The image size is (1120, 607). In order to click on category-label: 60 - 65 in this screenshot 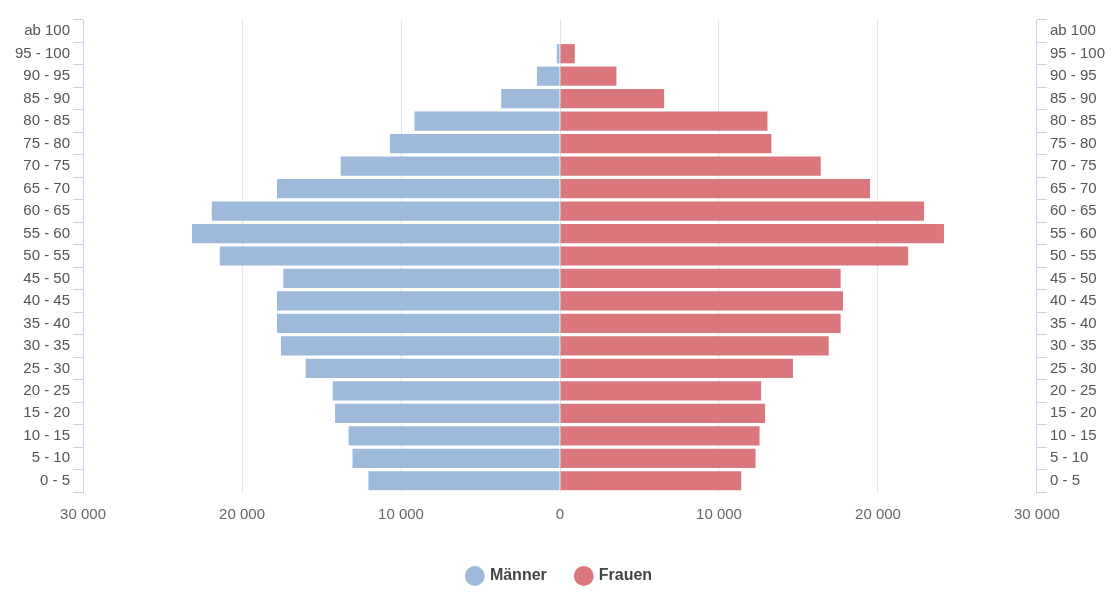, I will do `click(47, 210)`.